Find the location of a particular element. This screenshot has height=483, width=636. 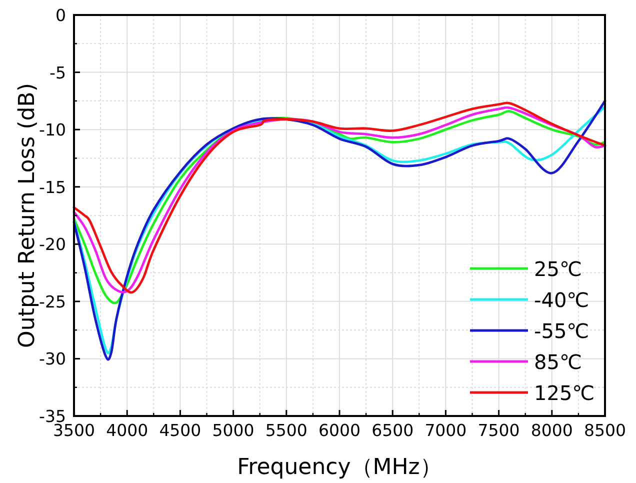

x-tick-label: 5000 is located at coordinates (233, 430).